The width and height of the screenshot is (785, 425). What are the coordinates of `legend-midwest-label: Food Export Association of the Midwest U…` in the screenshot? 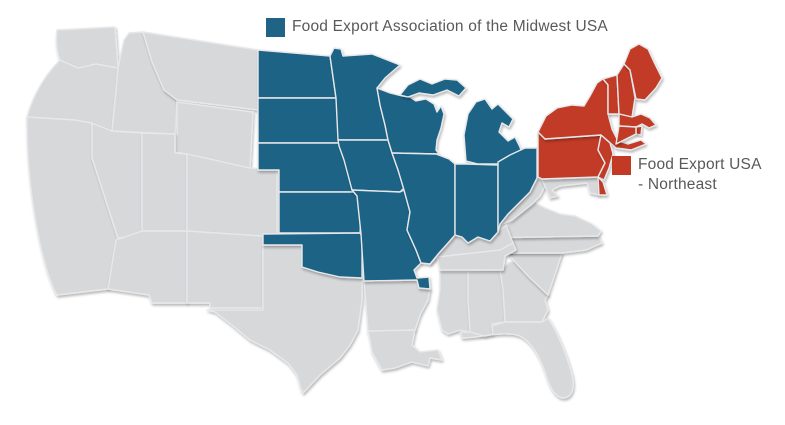 It's located at (450, 26).